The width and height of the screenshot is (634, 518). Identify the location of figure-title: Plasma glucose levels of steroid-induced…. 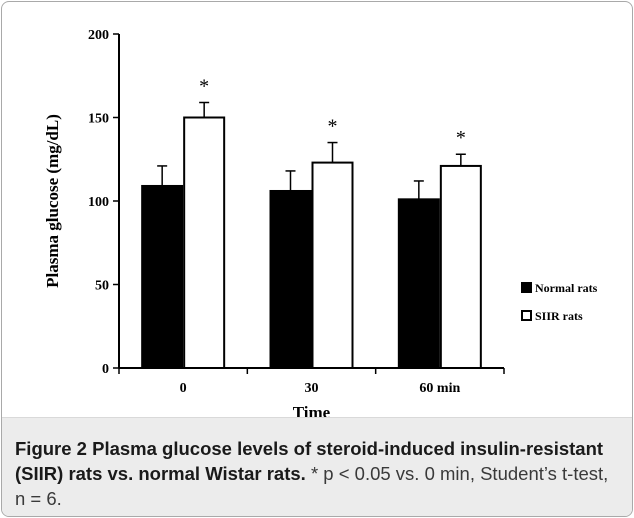
(309, 461).